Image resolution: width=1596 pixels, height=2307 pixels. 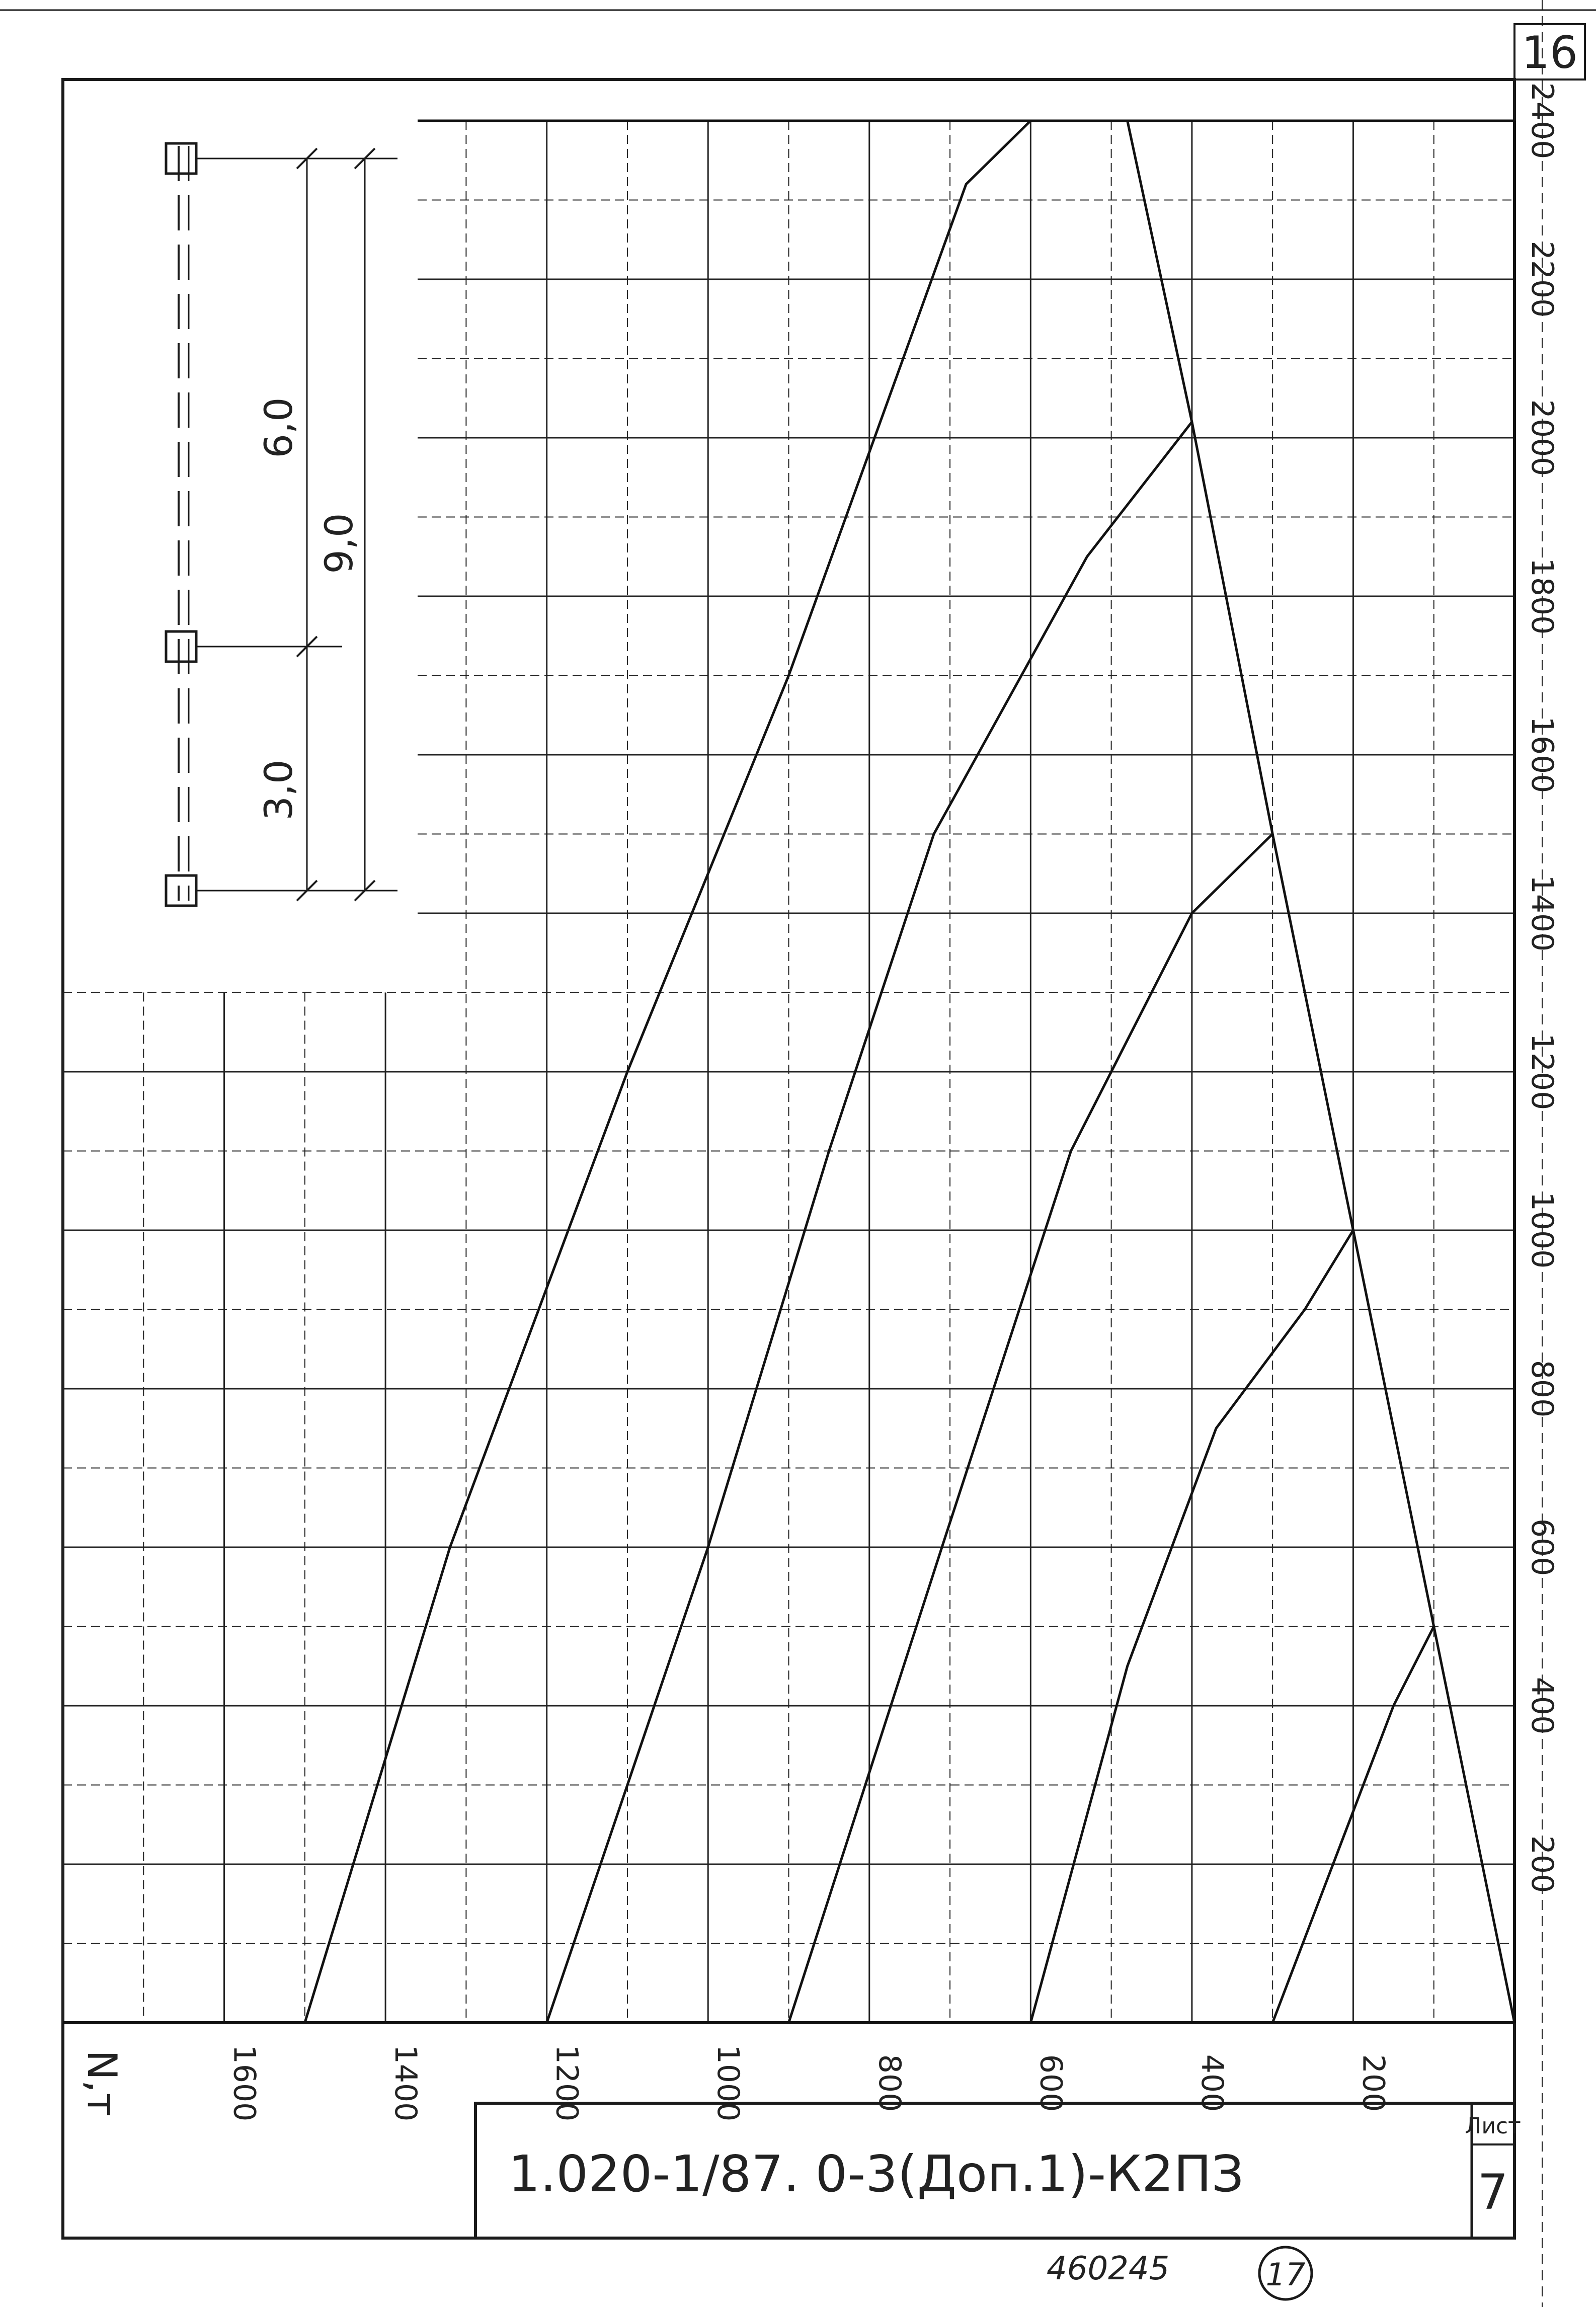 What do you see at coordinates (281, 525) in the screenshot?
I see `column-schematic: 6,0 9,0 3,0` at bounding box center [281, 525].